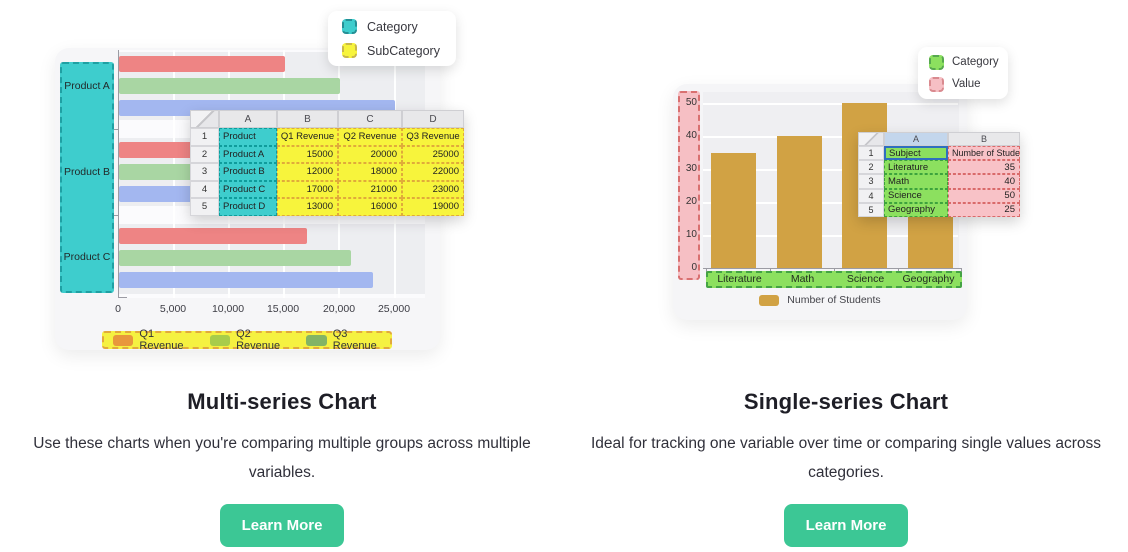  Describe the element at coordinates (248, 172) in the screenshot. I see `sheet-cell: Product B` at that location.